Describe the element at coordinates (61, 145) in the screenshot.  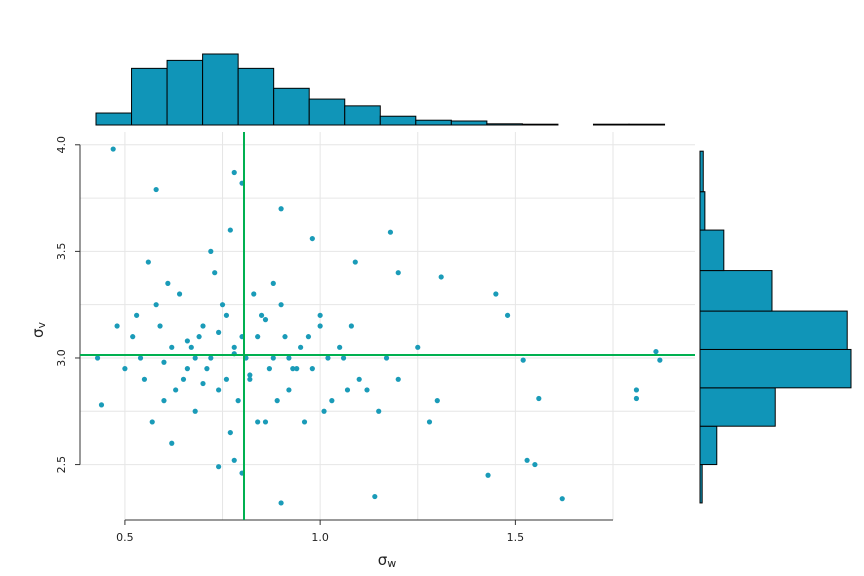
I see `y-tick-label: 4.0` at that location.